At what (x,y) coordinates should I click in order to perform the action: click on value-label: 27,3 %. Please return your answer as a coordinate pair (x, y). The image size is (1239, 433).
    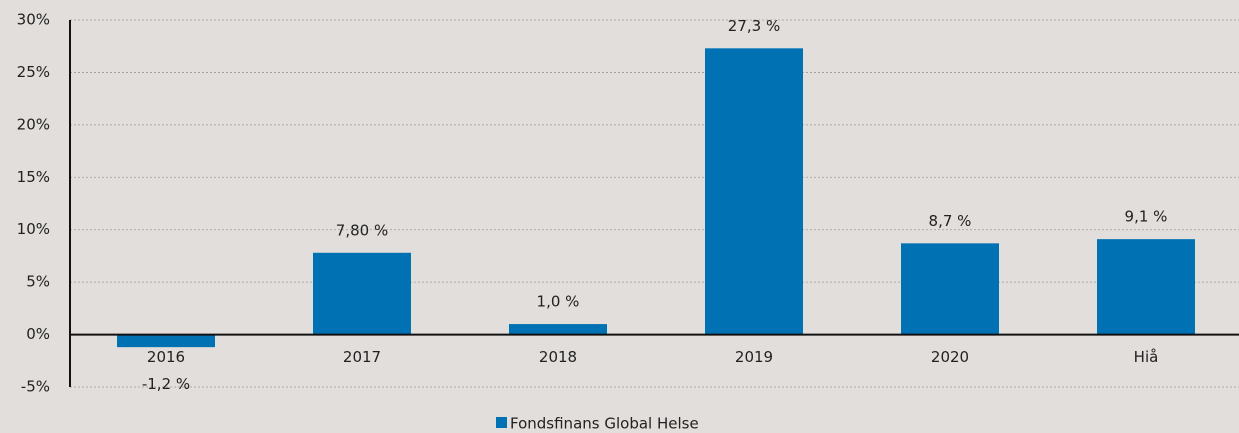
    Looking at the image, I should click on (754, 26).